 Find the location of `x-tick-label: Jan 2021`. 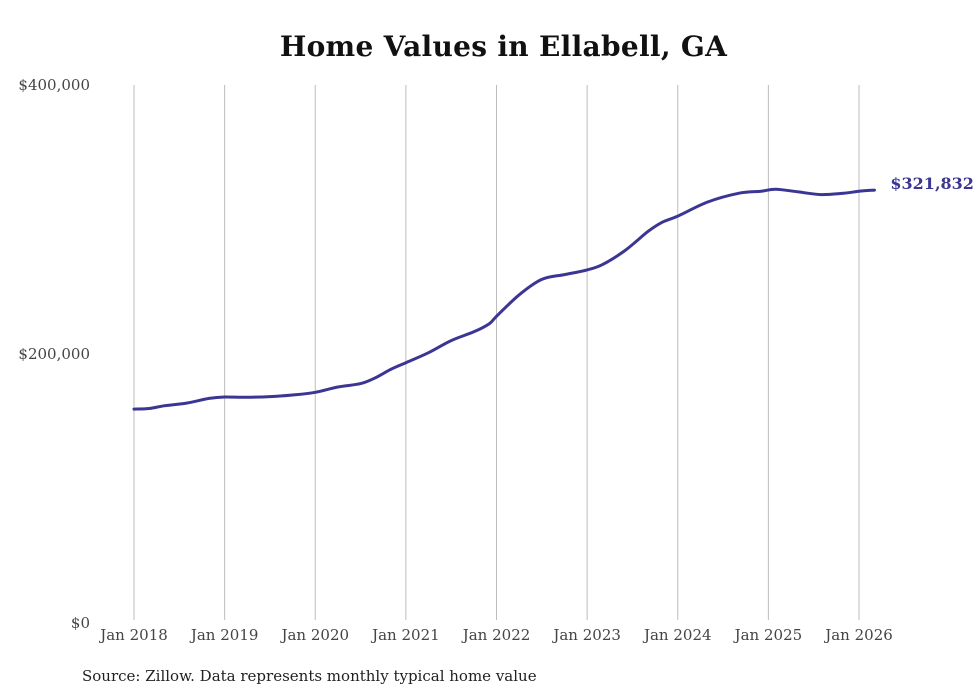

x-tick-label: Jan 2021 is located at coordinates (405, 635).